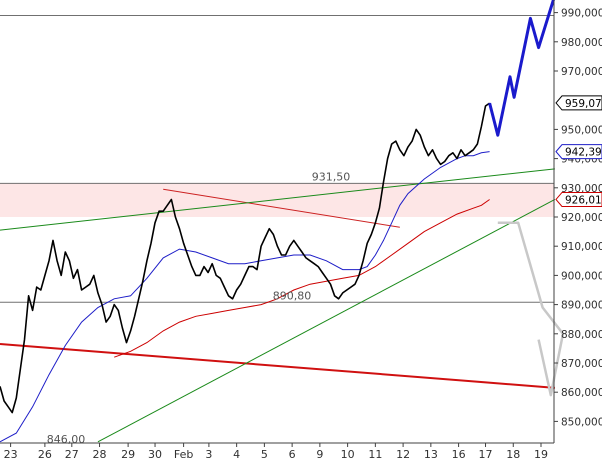 The width and height of the screenshot is (602, 469). I want to click on red-downtrend-line, so click(277, 366).